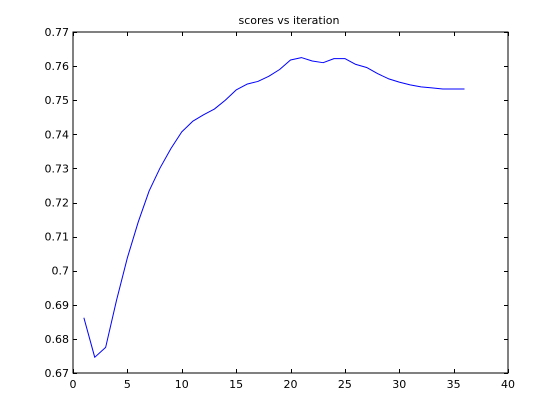  What do you see at coordinates (399, 384) in the screenshot?
I see `x-tick-label: 30` at bounding box center [399, 384].